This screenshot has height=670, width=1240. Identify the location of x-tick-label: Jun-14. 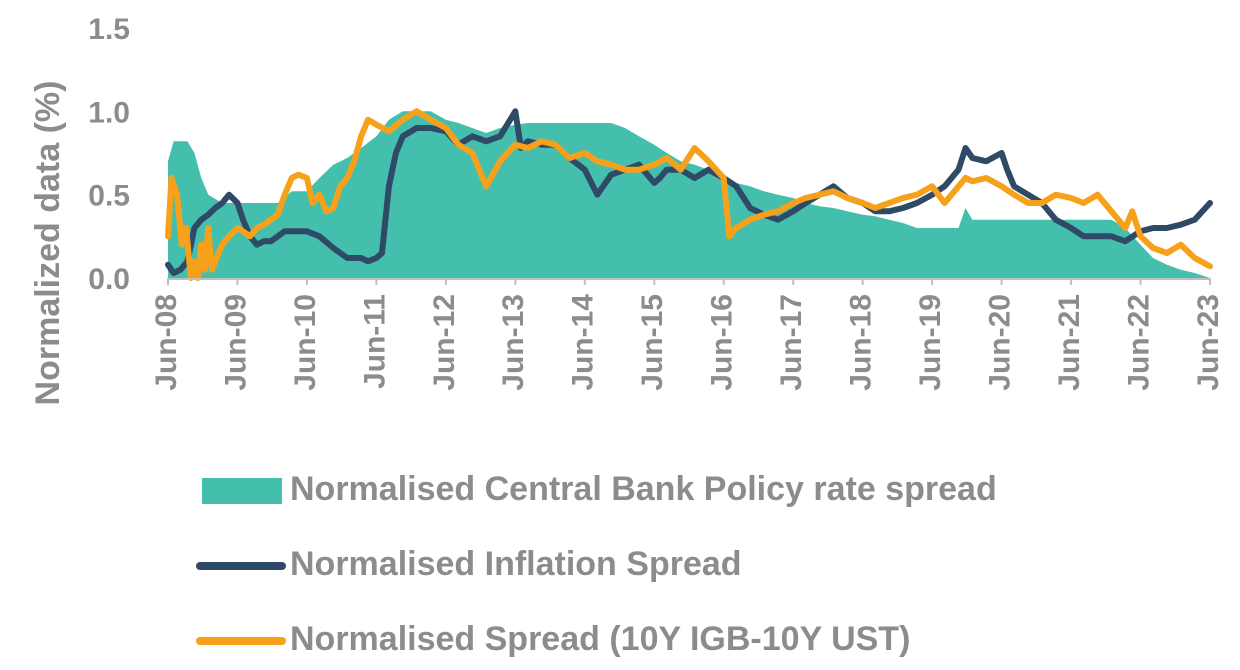
(583, 342).